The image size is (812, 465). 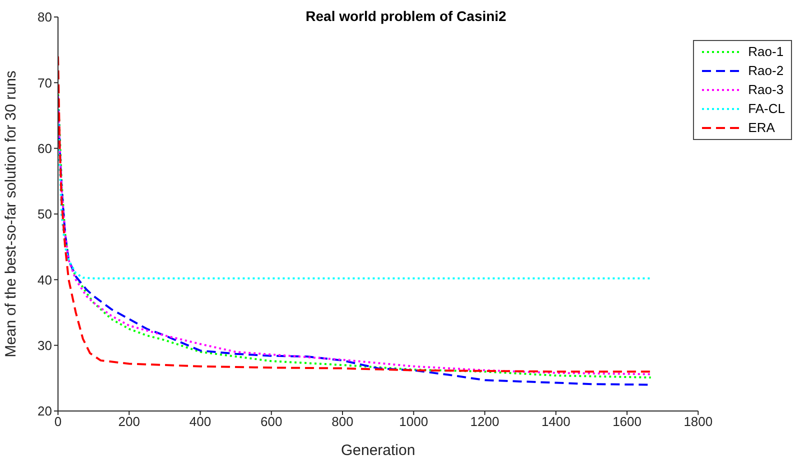 What do you see at coordinates (766, 52) in the screenshot?
I see `legend-label: Rao-1` at bounding box center [766, 52].